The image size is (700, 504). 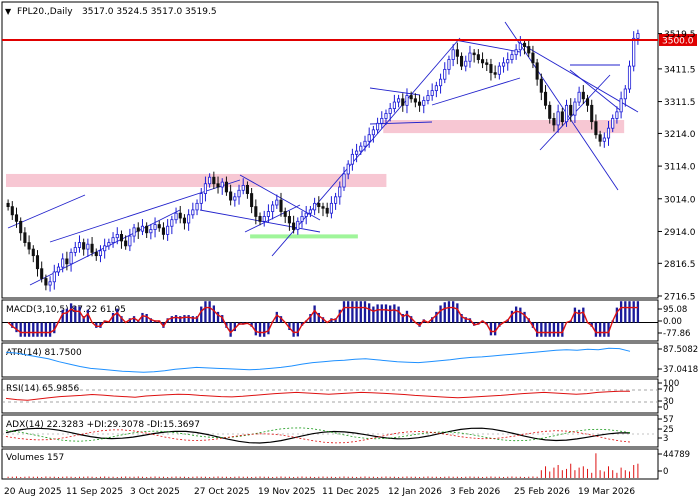 What do you see at coordinates (323, 465) in the screenshot?
I see `volume-layer` at bounding box center [323, 465].